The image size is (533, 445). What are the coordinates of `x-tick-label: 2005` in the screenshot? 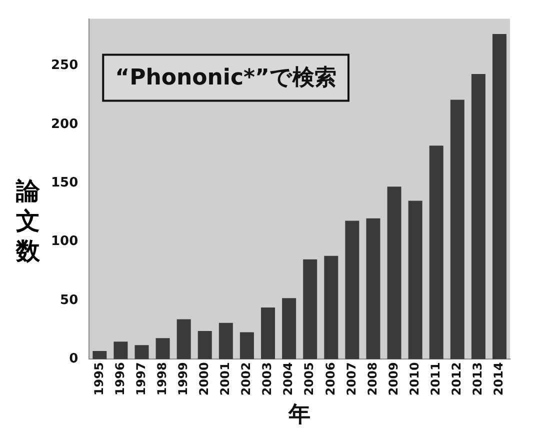 It's located at (309, 379).